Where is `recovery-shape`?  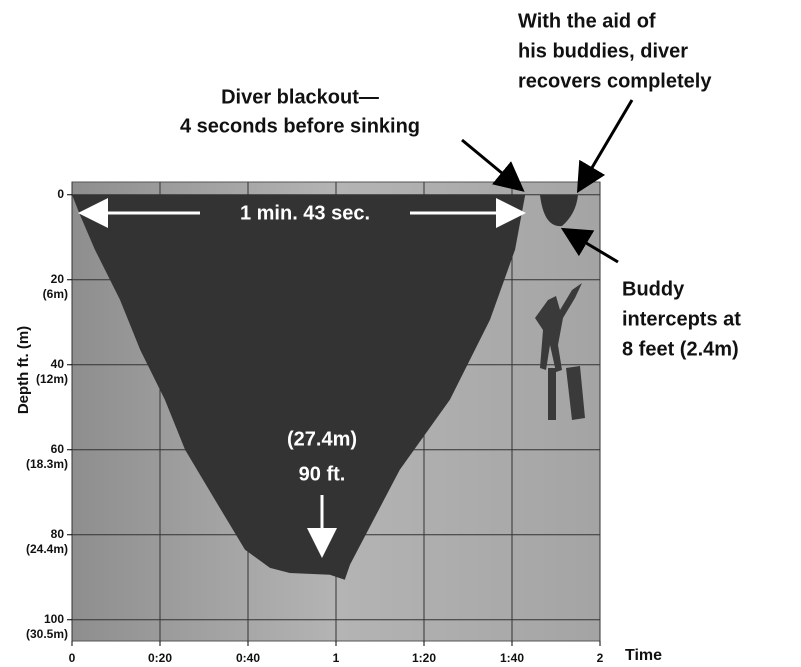
recovery-shape is located at coordinates (559, 211).